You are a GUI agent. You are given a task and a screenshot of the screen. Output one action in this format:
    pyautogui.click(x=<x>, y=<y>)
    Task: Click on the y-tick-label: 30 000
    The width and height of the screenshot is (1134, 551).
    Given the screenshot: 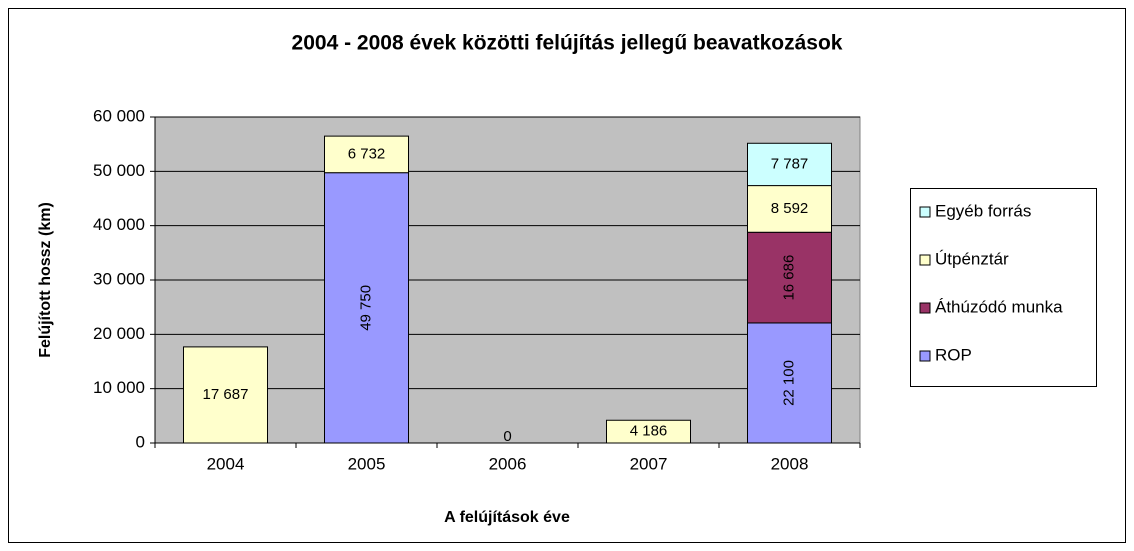 What is the action you would take?
    pyautogui.click(x=119, y=278)
    